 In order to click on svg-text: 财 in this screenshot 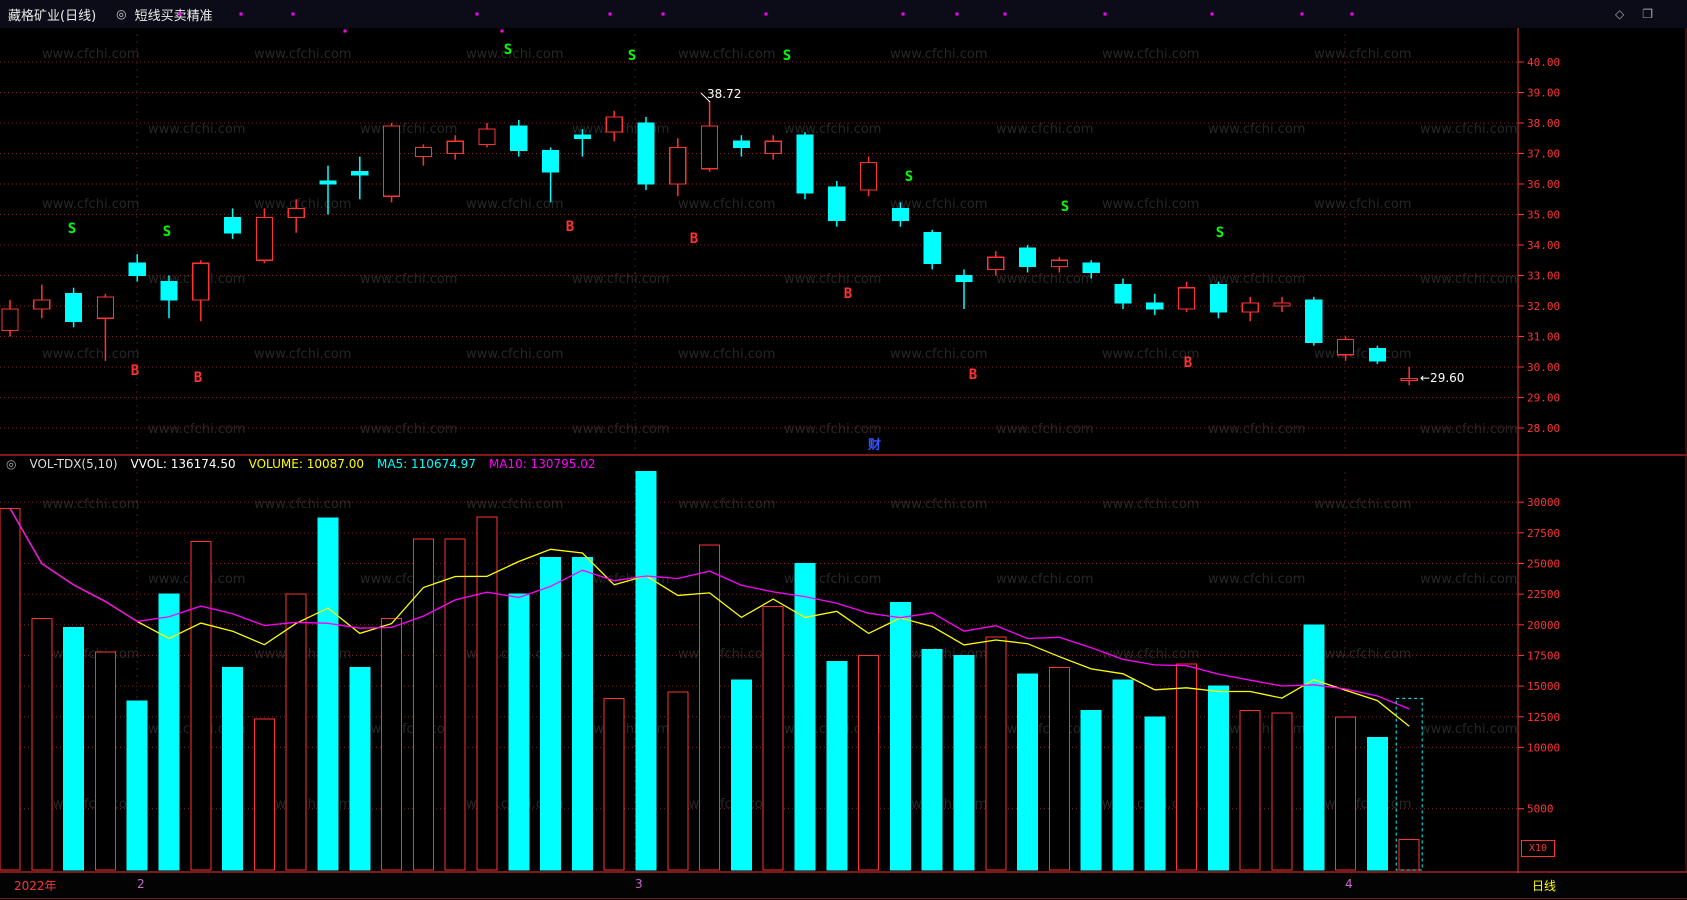, I will do `click(874, 445)`.